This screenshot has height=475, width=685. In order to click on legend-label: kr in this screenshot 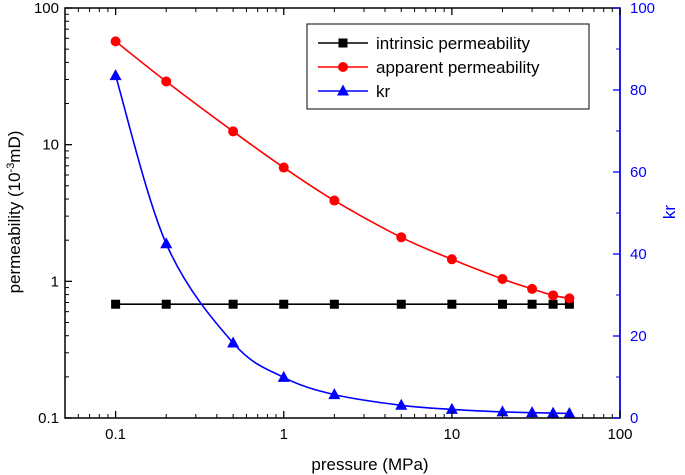, I will do `click(383, 91)`.